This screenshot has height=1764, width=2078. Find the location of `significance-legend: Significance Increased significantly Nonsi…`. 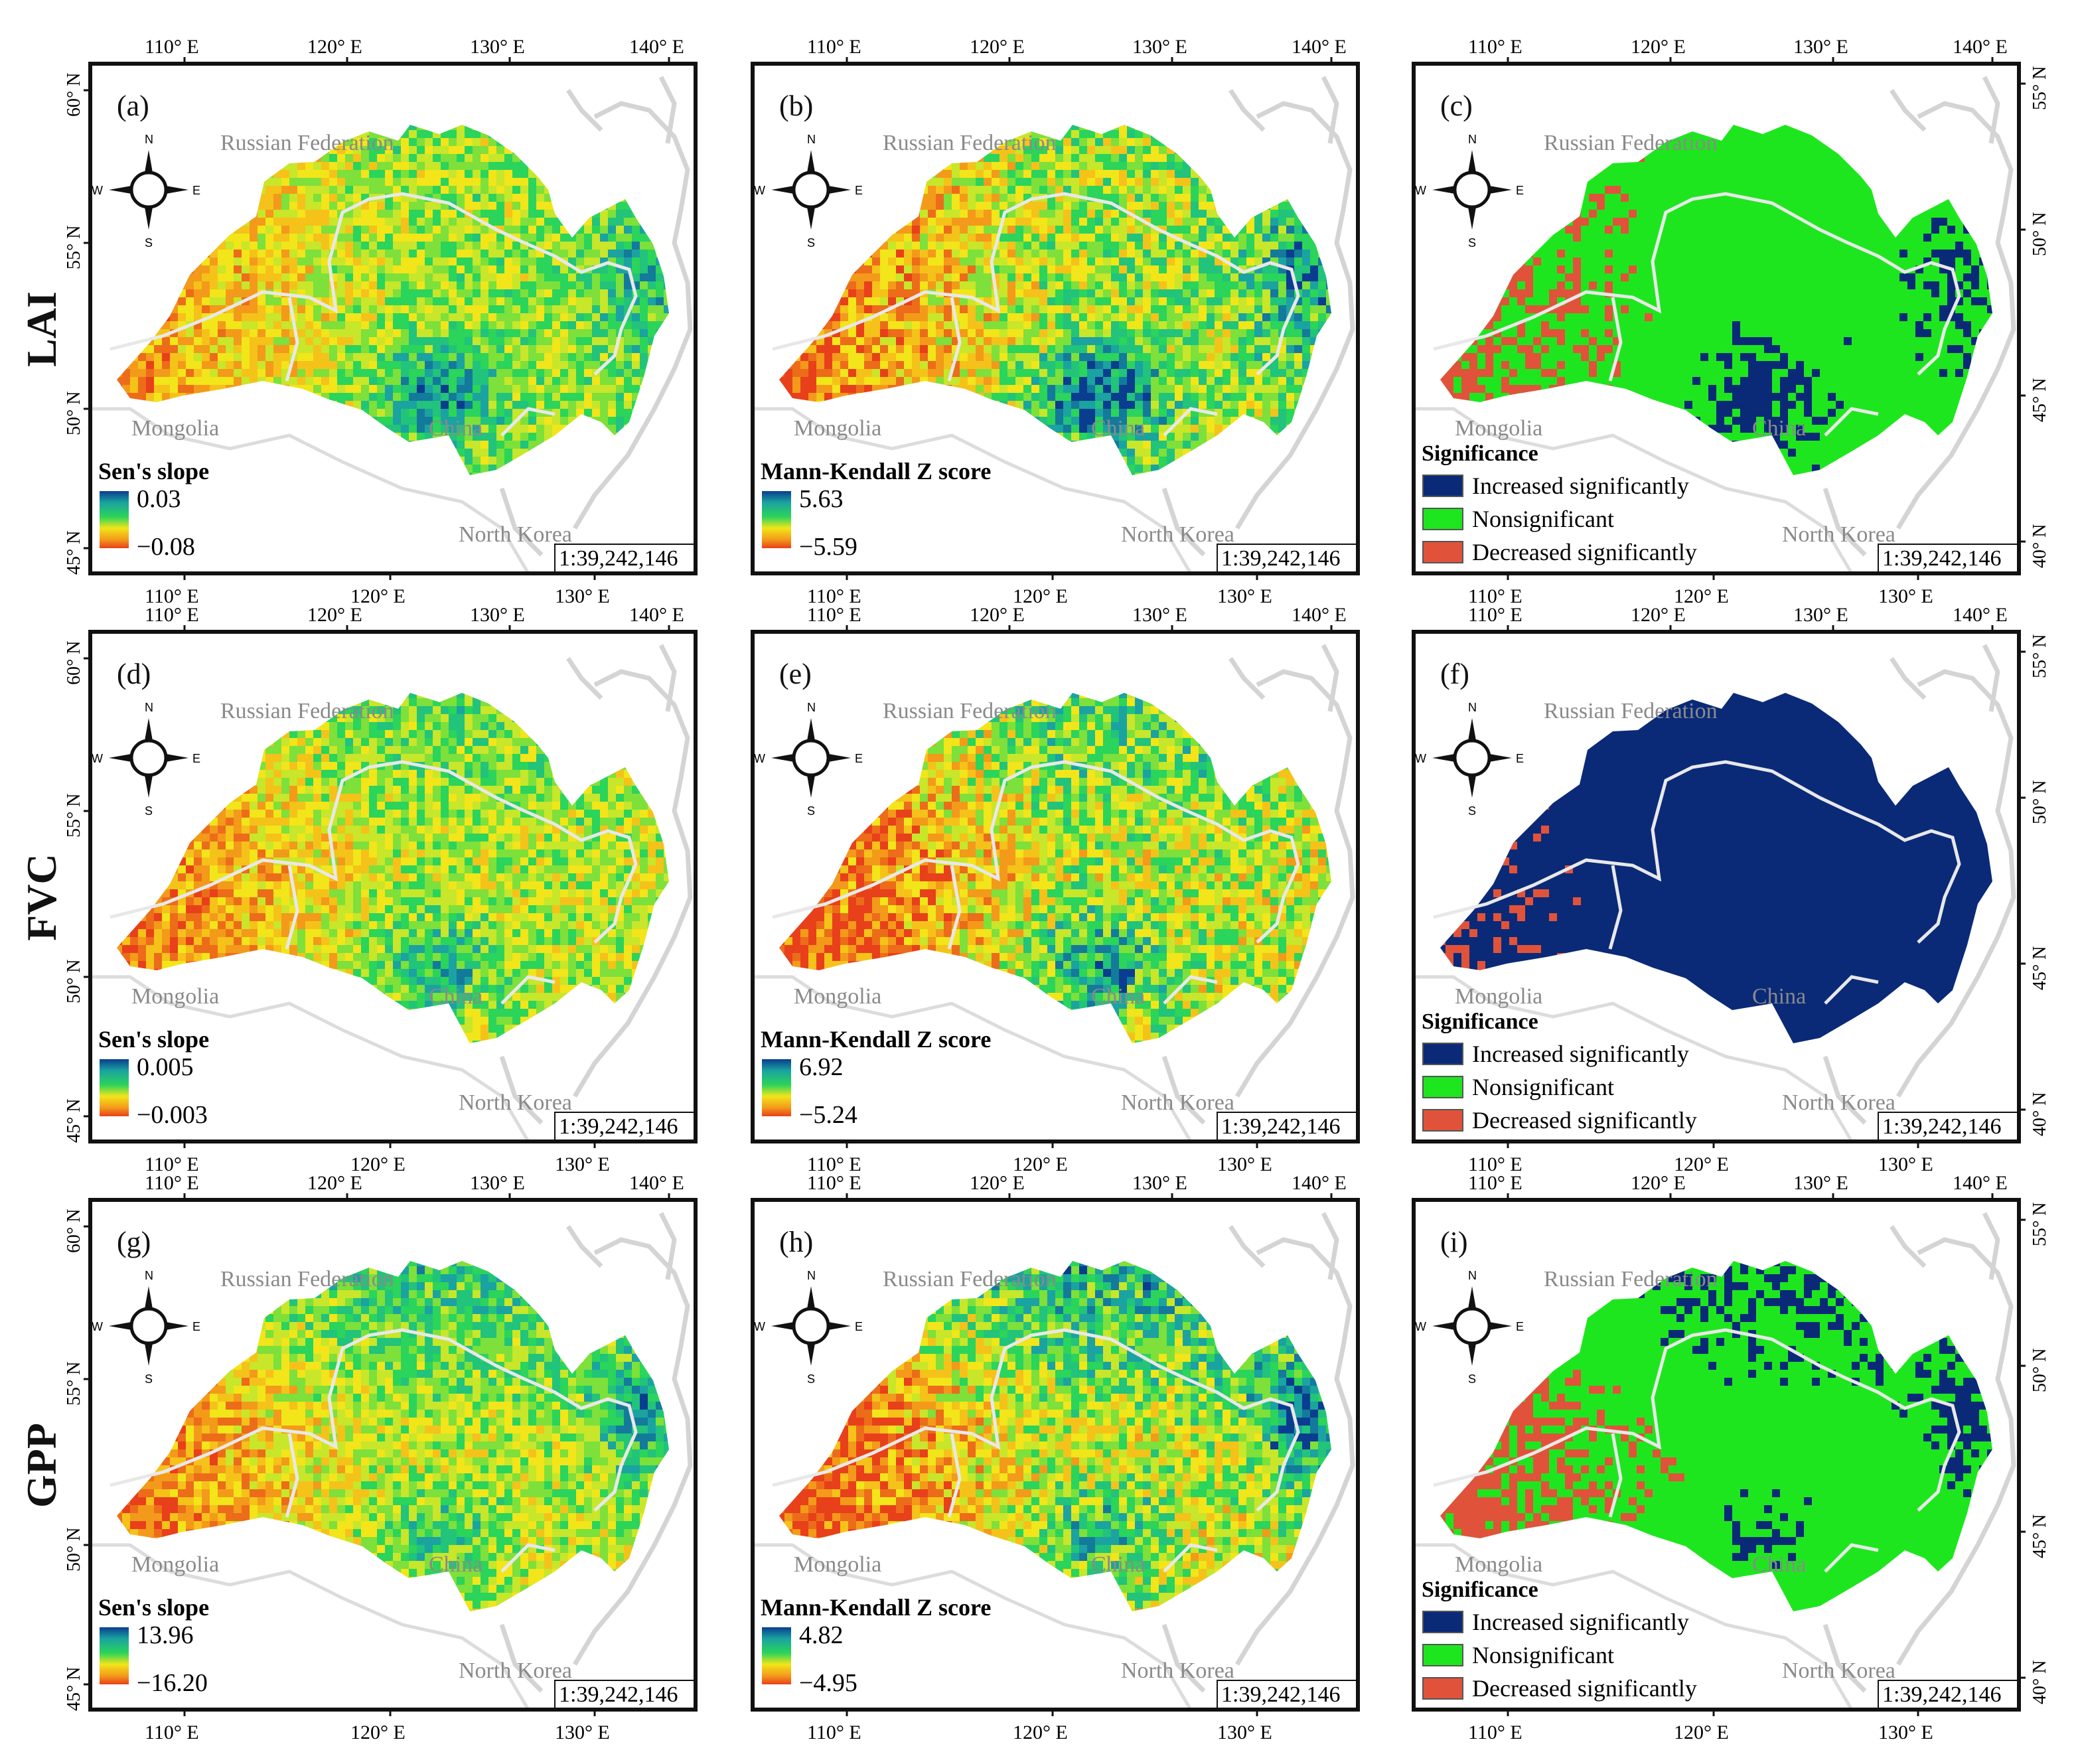

significance-legend: Significance Increased significantly Nonsi… is located at coordinates (1559, 1071).